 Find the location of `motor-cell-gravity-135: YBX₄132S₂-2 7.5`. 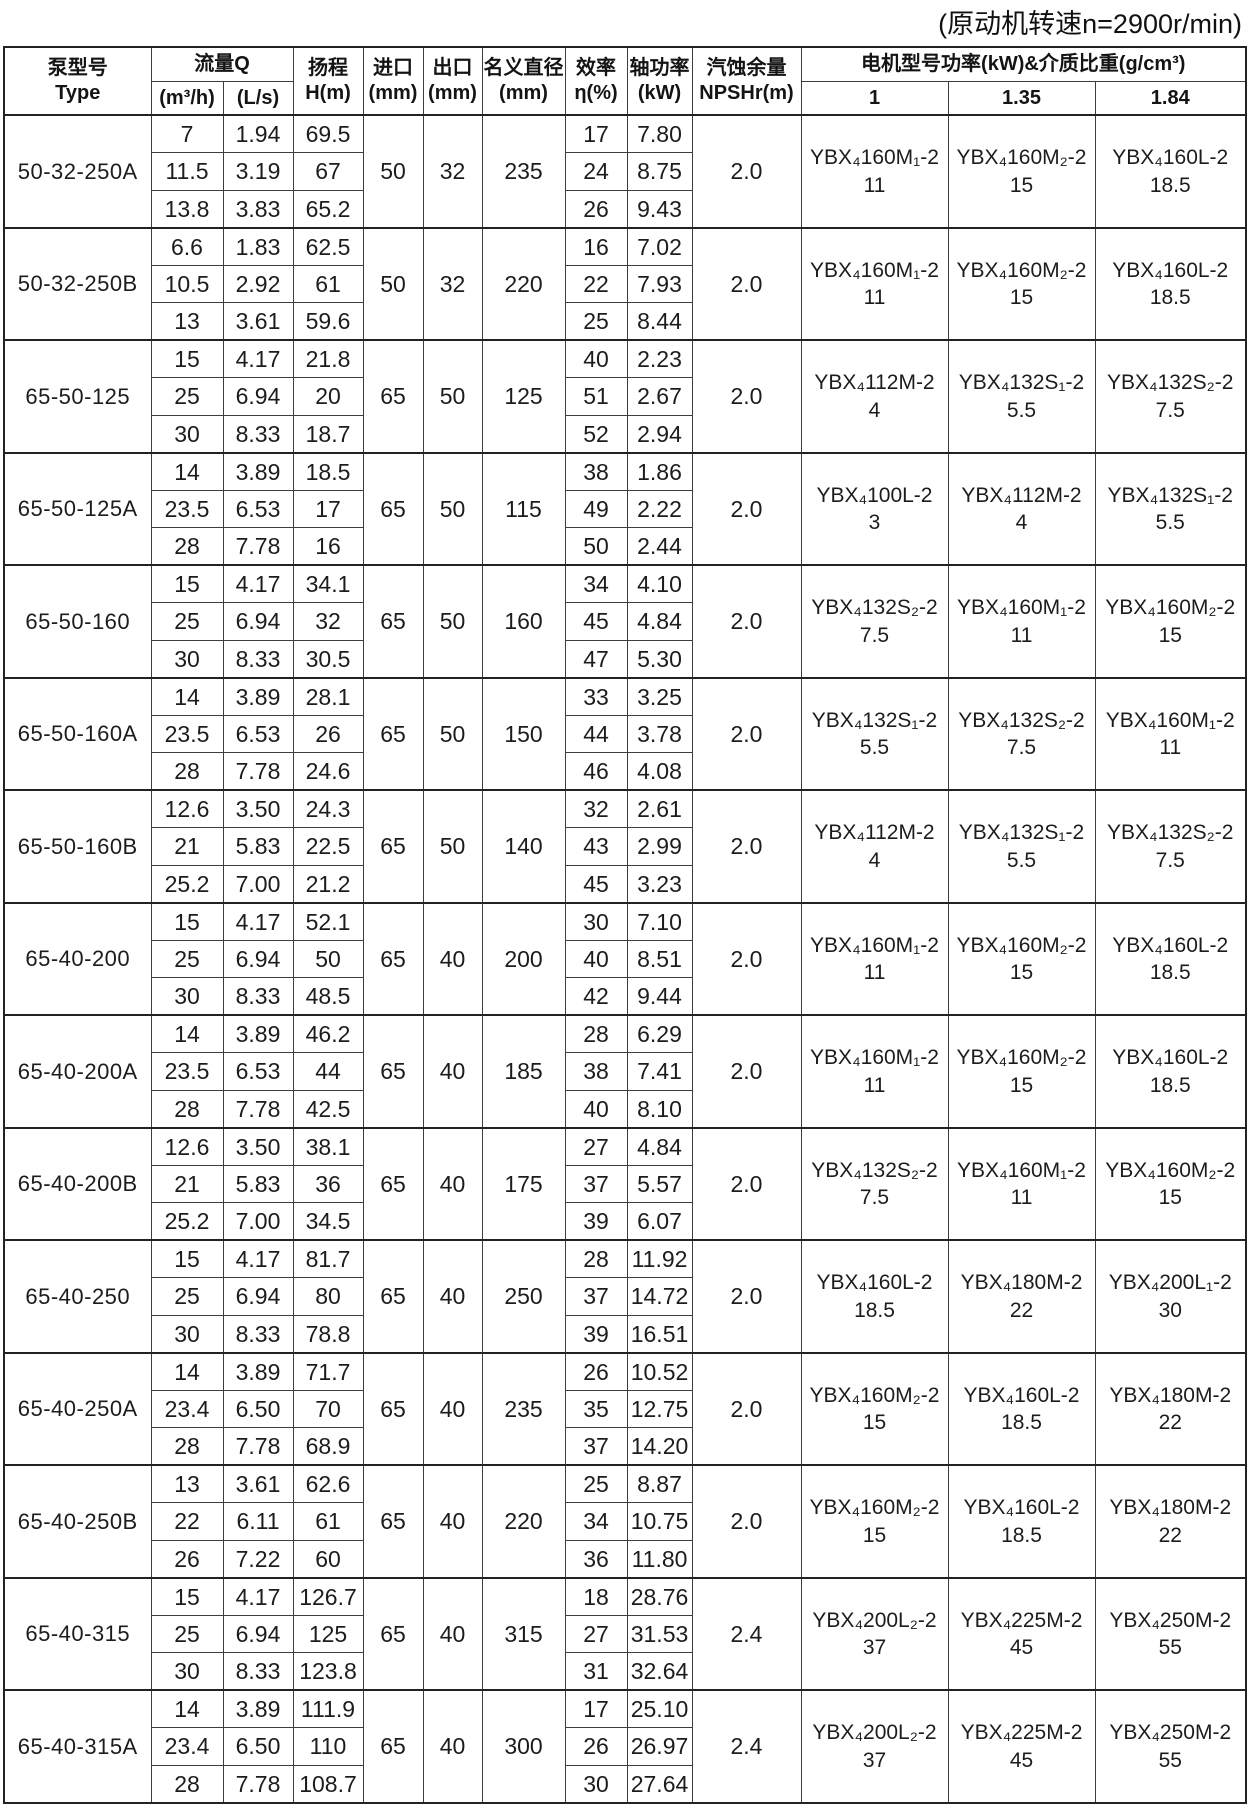

motor-cell-gravity-135: YBX₄132S₂-2 7.5 is located at coordinates (1021, 733).